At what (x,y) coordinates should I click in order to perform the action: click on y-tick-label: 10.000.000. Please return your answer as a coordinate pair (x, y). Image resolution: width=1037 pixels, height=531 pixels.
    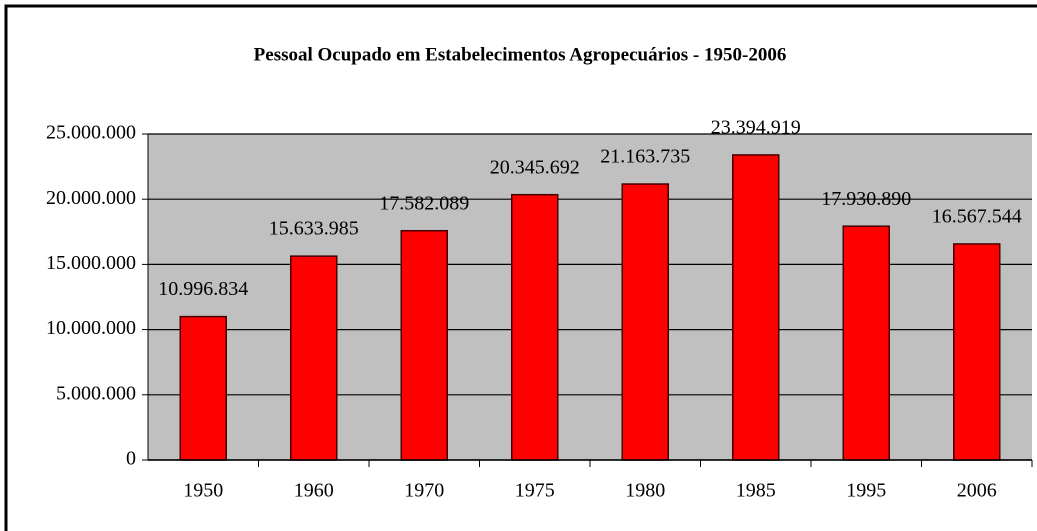
    Looking at the image, I should click on (91, 328).